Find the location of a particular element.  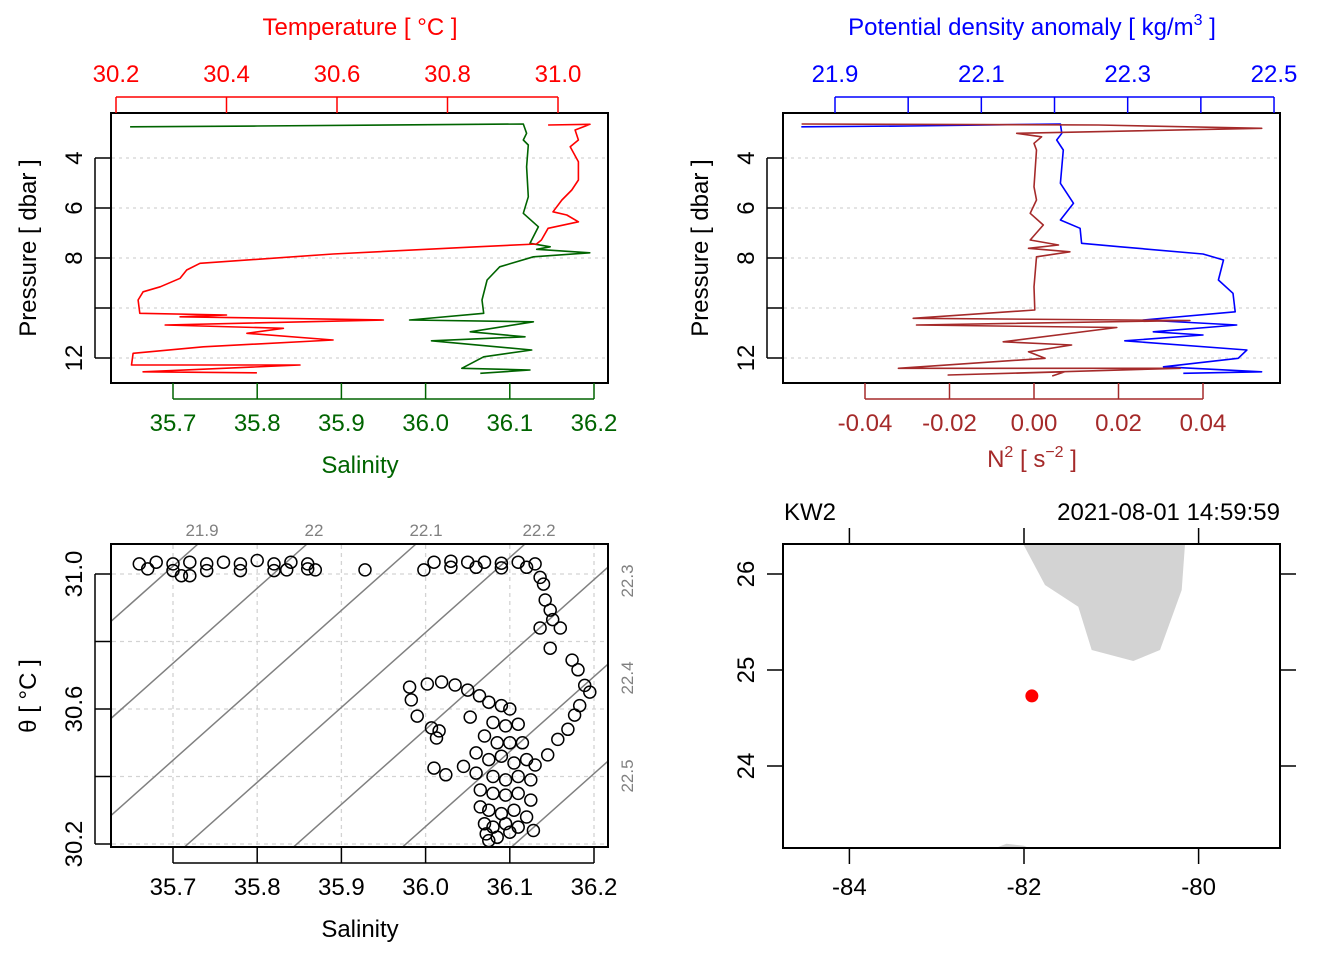

pressure-tick-label: 12 is located at coordinates (746, 358).